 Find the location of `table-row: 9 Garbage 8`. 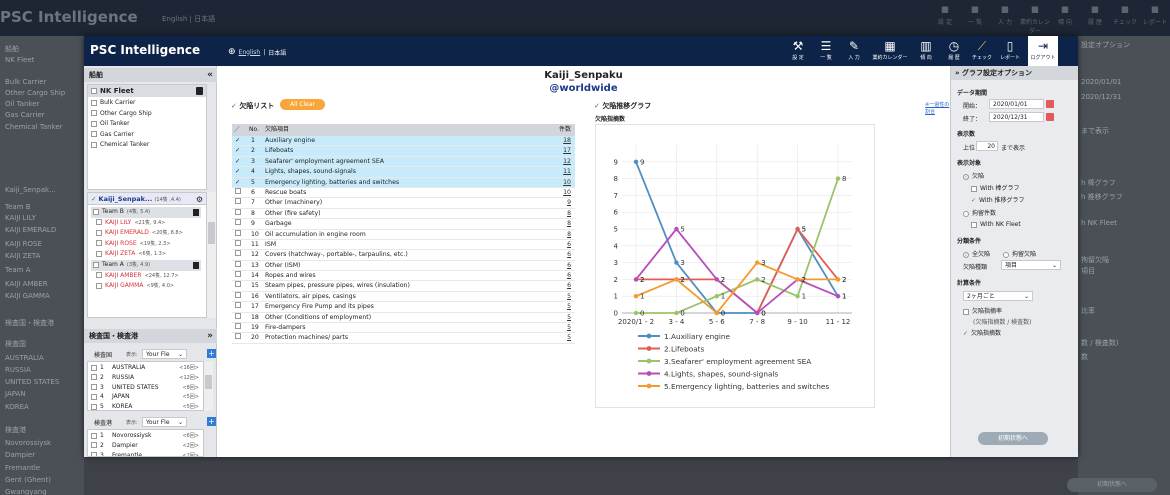

table-row: 9 Garbage 8 is located at coordinates (403, 224).